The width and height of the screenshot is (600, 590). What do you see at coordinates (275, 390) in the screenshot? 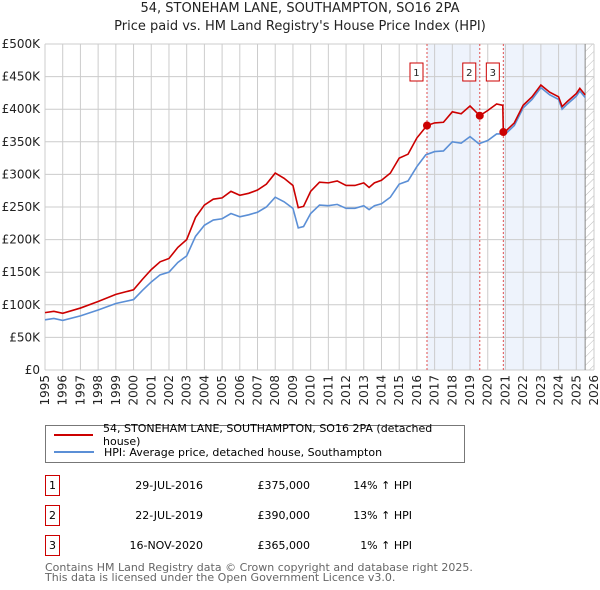
I see `x-tick-label: 2008` at bounding box center [275, 390].